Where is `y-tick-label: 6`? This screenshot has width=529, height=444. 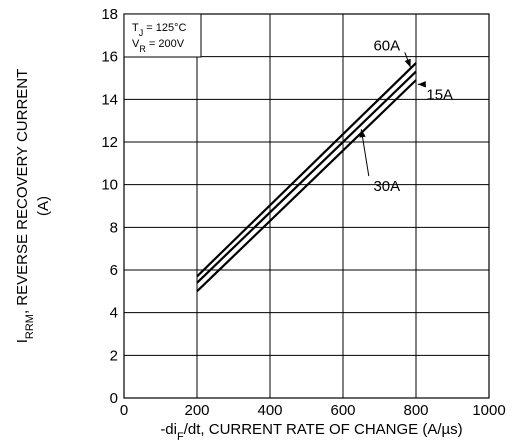 y-tick-label: 6 is located at coordinates (114, 270).